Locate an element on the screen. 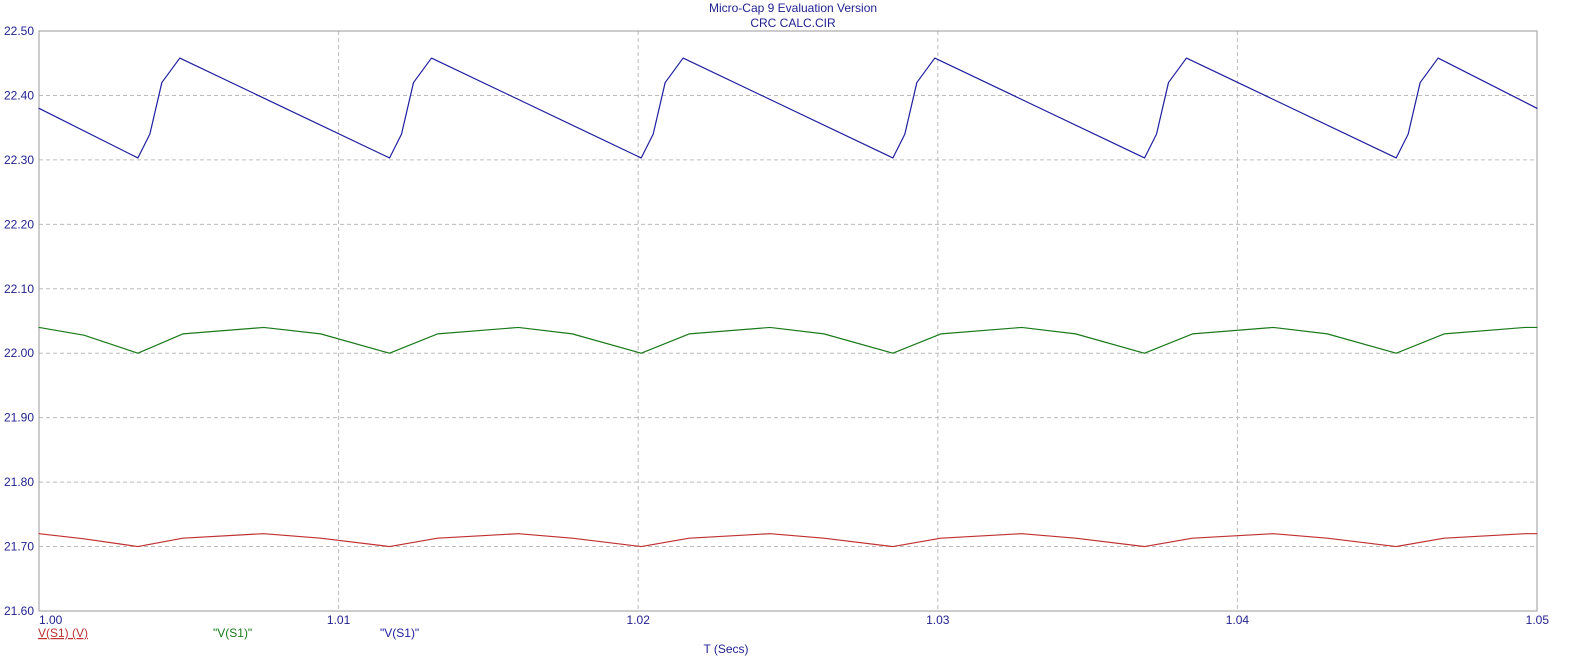 This screenshot has height=669, width=1587. x-tick-label: 1.00 is located at coordinates (51, 620).